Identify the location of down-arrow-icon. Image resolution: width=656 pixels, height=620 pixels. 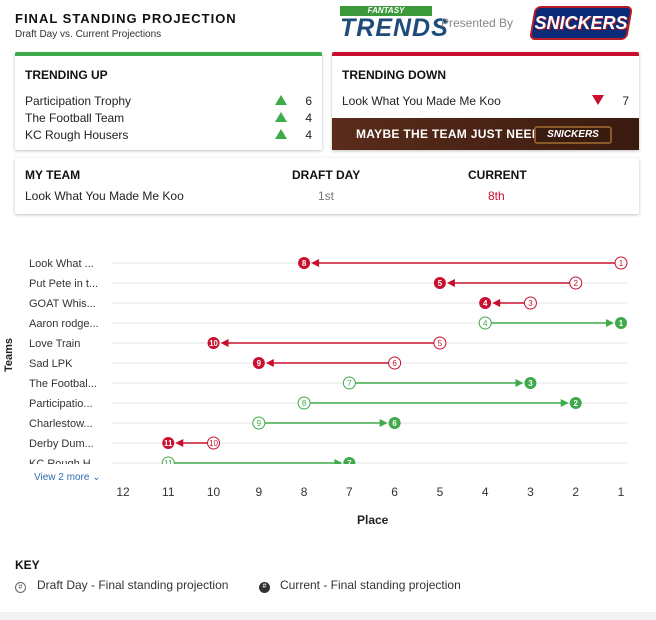
(598, 100).